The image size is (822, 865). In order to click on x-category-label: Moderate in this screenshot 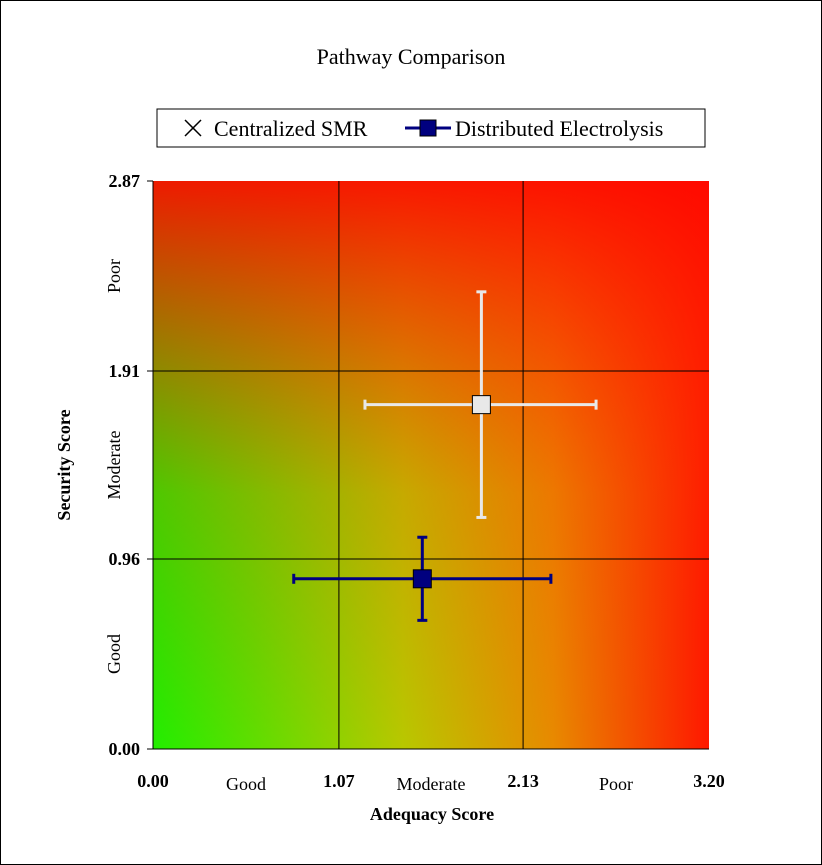, I will do `click(431, 784)`.